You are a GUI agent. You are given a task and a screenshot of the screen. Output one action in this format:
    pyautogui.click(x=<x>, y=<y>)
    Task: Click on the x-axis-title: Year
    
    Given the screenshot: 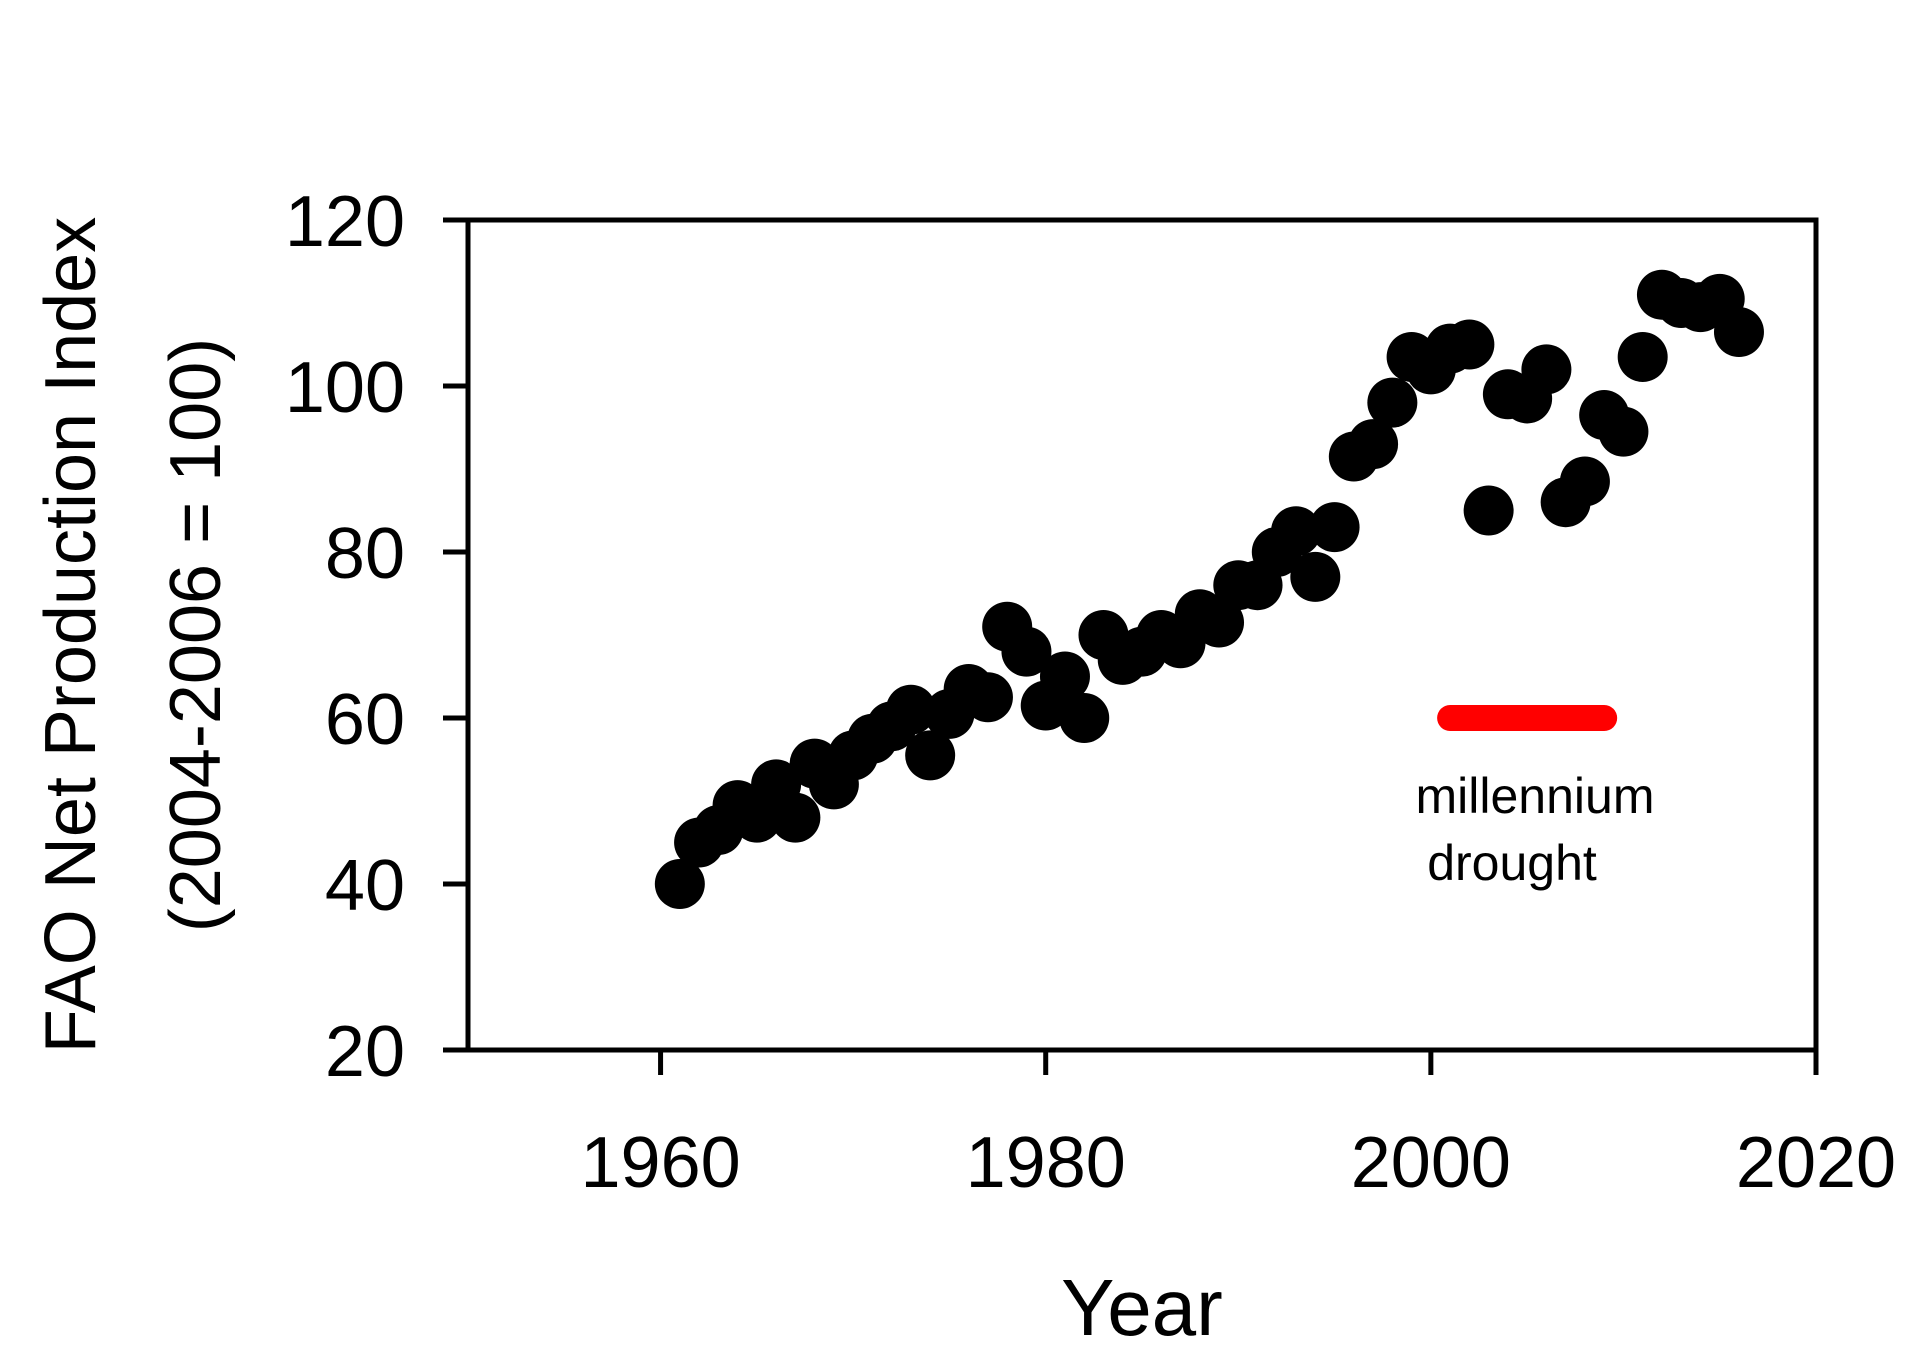 What is the action you would take?
    pyautogui.click(x=1142, y=1307)
    